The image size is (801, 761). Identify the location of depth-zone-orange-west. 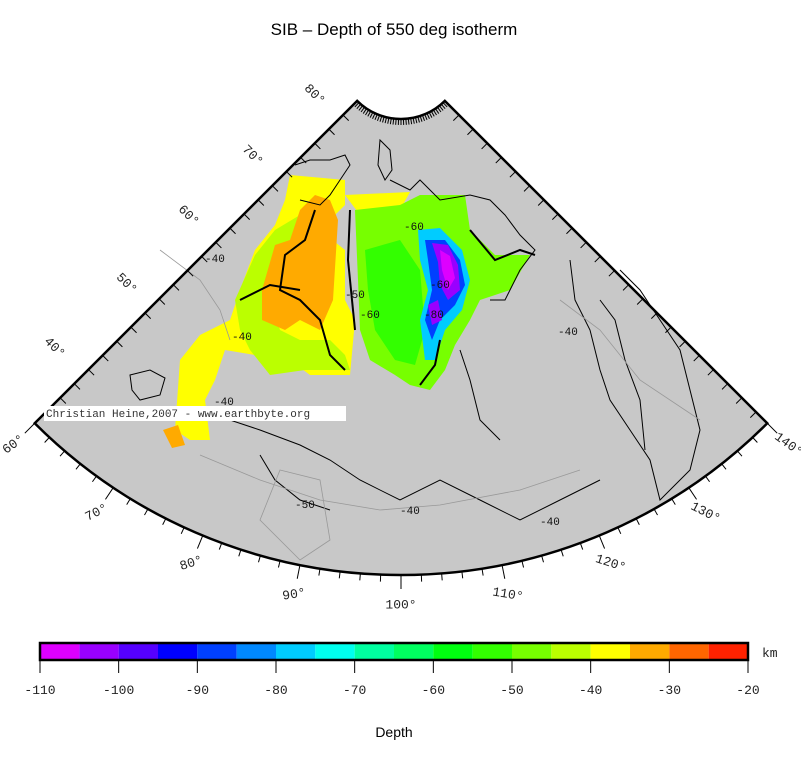
(300, 262).